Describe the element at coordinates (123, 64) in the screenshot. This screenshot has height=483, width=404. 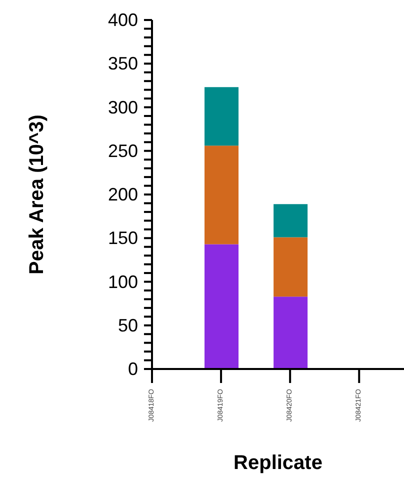
I see `y-tick-label: 350` at that location.